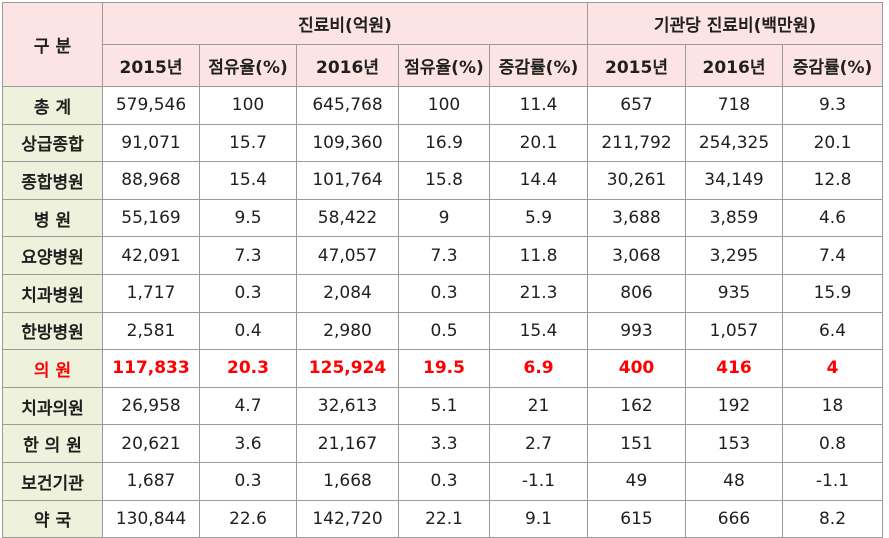  What do you see at coordinates (832, 255) in the screenshot?
I see `table-cell: 7.4` at bounding box center [832, 255].